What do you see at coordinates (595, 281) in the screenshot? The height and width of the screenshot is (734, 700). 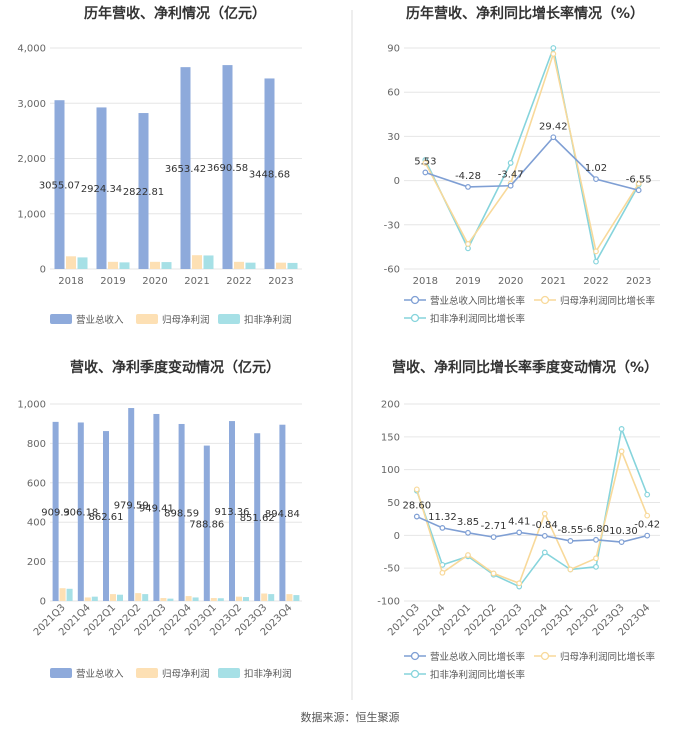 I see `annual-line-x-tick-label: 2022` at bounding box center [595, 281].